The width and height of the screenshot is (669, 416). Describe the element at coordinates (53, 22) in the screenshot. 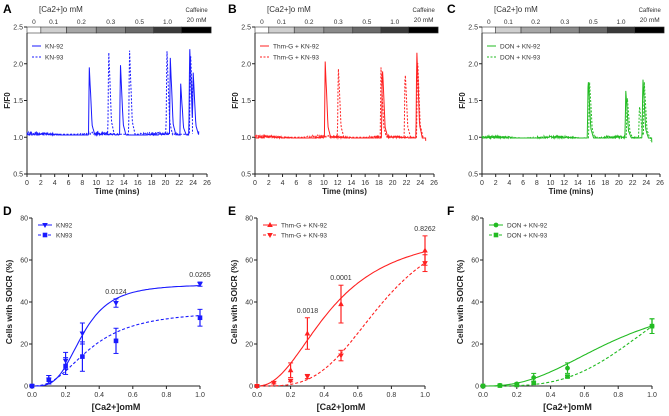

I see `concentration-label: 0.1` at that location.